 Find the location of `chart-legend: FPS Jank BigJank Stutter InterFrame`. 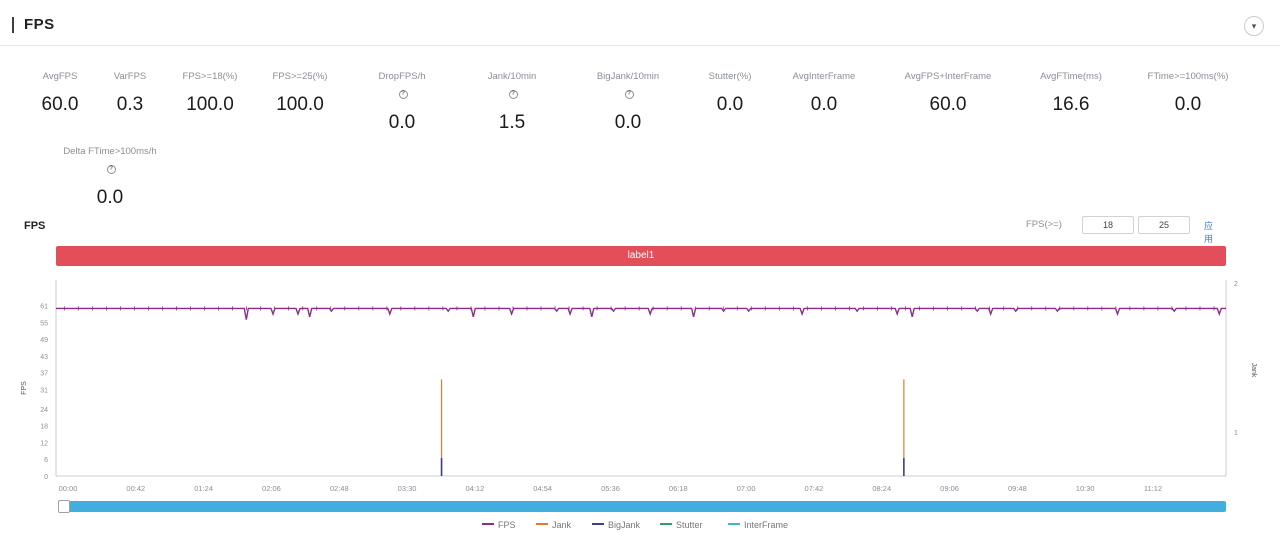

chart-legend: FPS Jank BigJank Stutter InterFrame is located at coordinates (640, 527).